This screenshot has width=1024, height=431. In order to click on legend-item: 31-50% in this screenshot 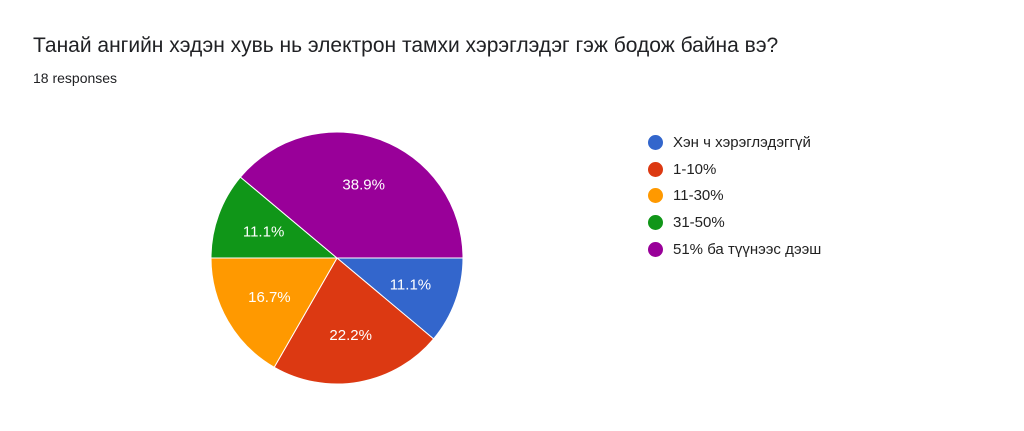, I will do `click(734, 222)`.